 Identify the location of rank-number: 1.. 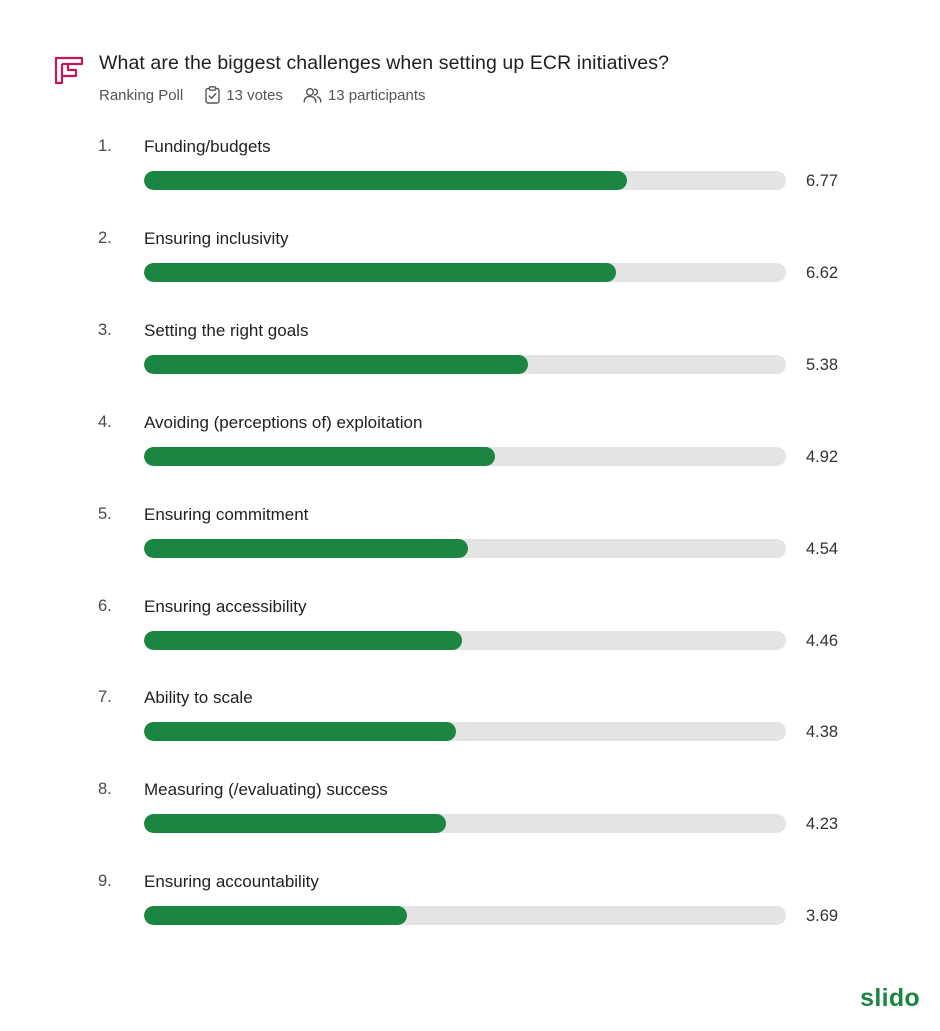
(105, 146).